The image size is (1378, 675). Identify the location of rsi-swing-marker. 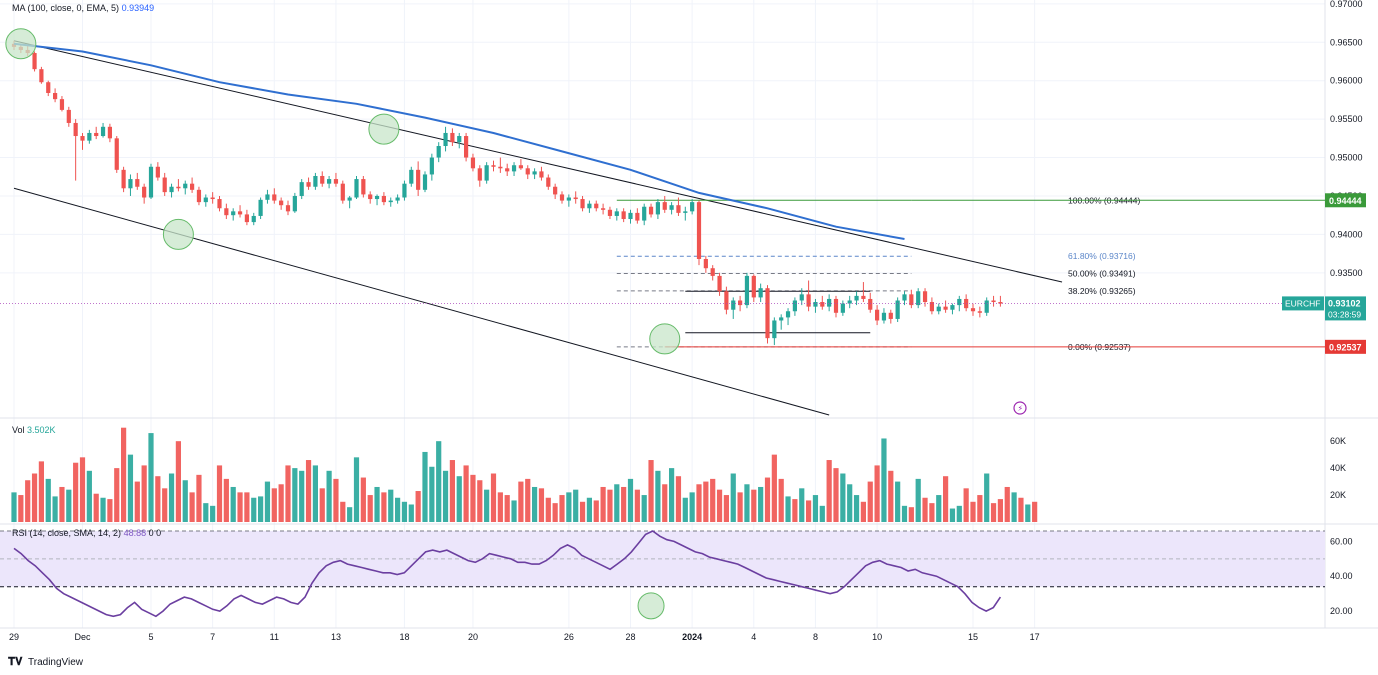
(651, 606).